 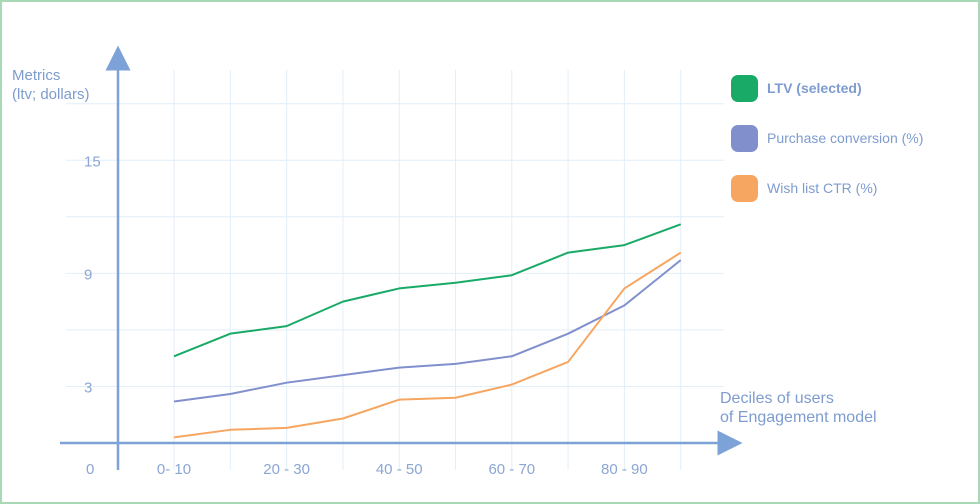 What do you see at coordinates (744, 188) in the screenshot?
I see `legend-swatch-wish-list-ctr` at bounding box center [744, 188].